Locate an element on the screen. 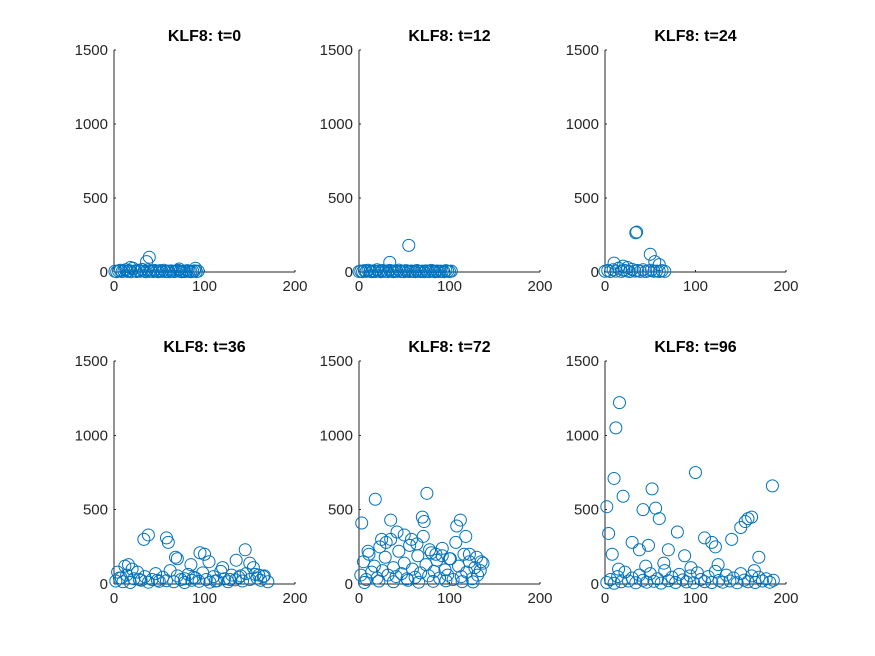  subplot-title: KLF8: t=12 is located at coordinates (449, 36).